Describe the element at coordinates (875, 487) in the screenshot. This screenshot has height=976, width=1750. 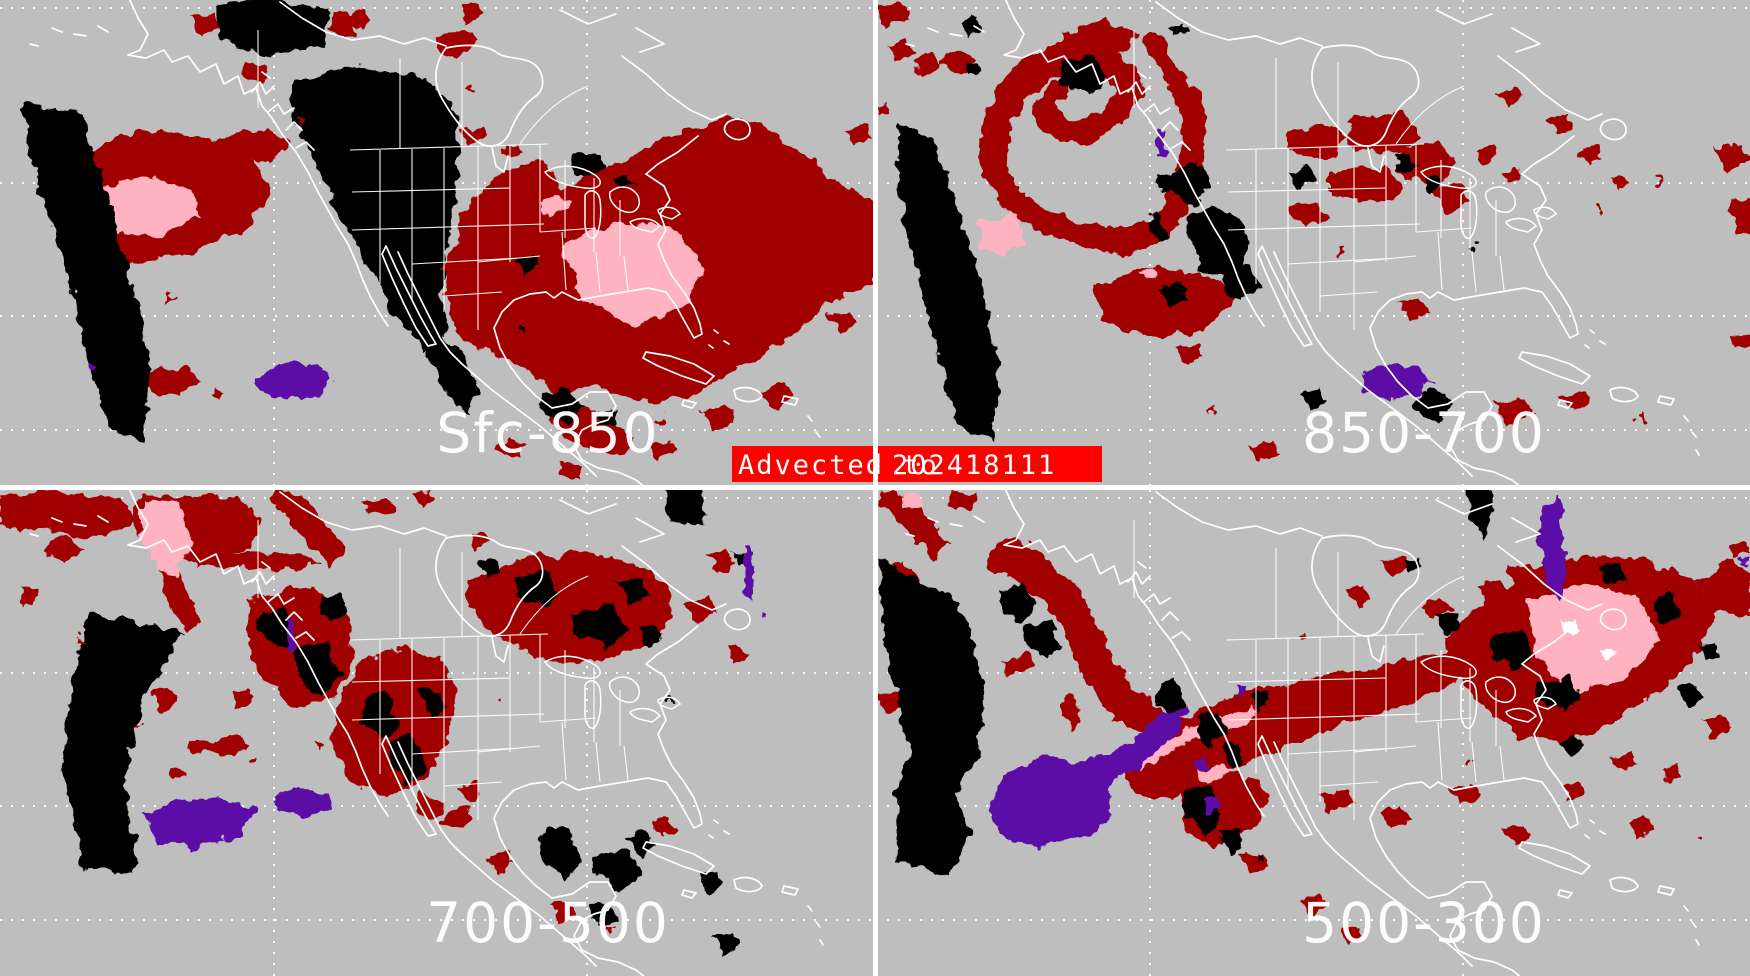
I see `panel-divider-horizontal` at that location.